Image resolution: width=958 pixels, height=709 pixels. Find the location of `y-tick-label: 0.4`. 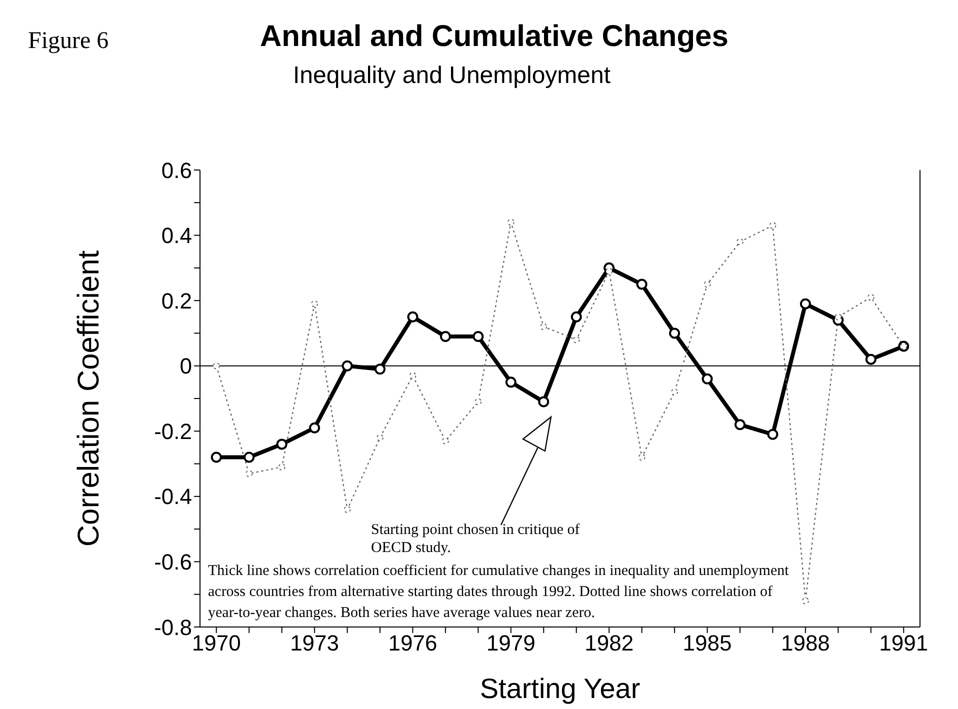

y-tick-label: 0.4 is located at coordinates (176, 235).